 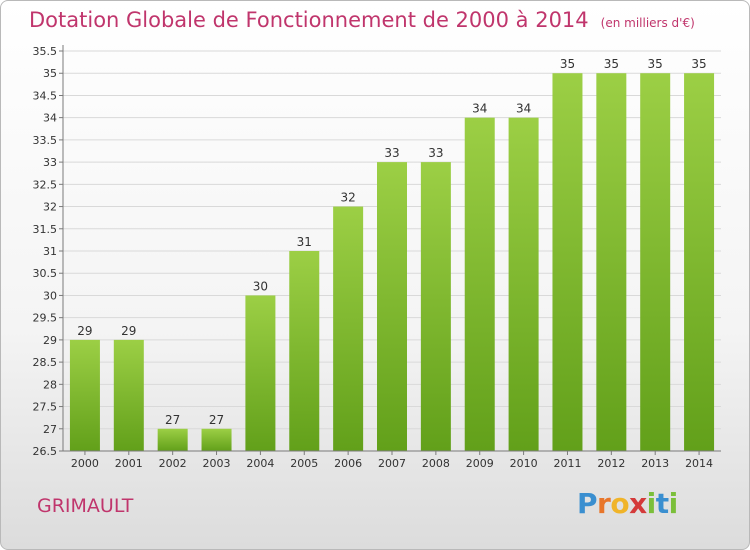 I want to click on logo-letter: t, so click(x=662, y=503).